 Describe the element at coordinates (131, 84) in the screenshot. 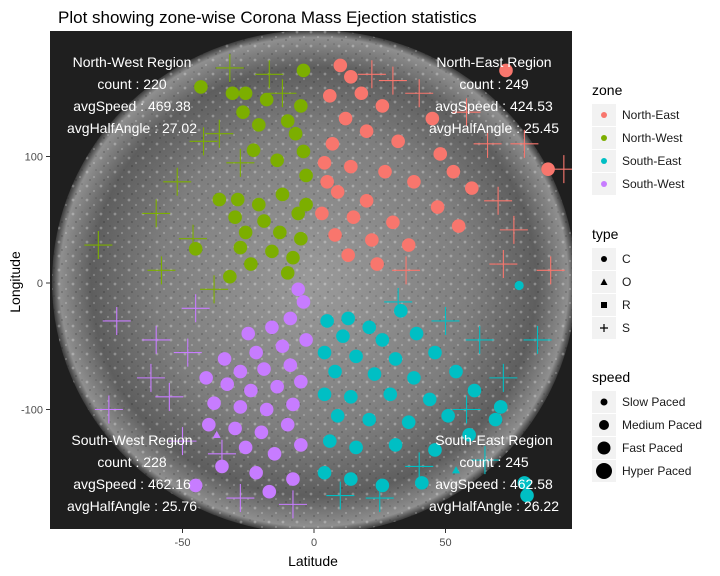

I see `region-north-west-line: count : 220` at that location.